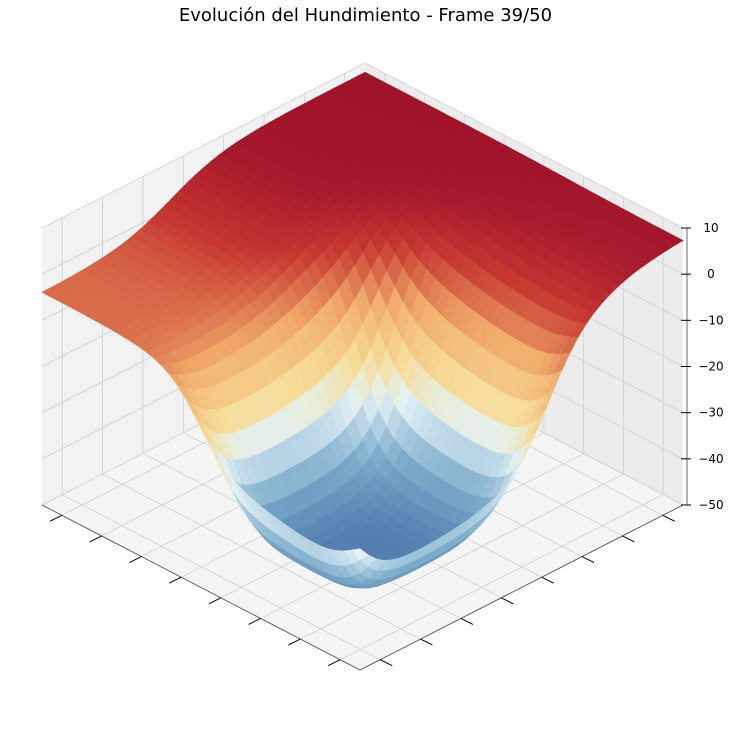  What do you see at coordinates (710, 320) in the screenshot?
I see `z-tick-label: −10` at bounding box center [710, 320].